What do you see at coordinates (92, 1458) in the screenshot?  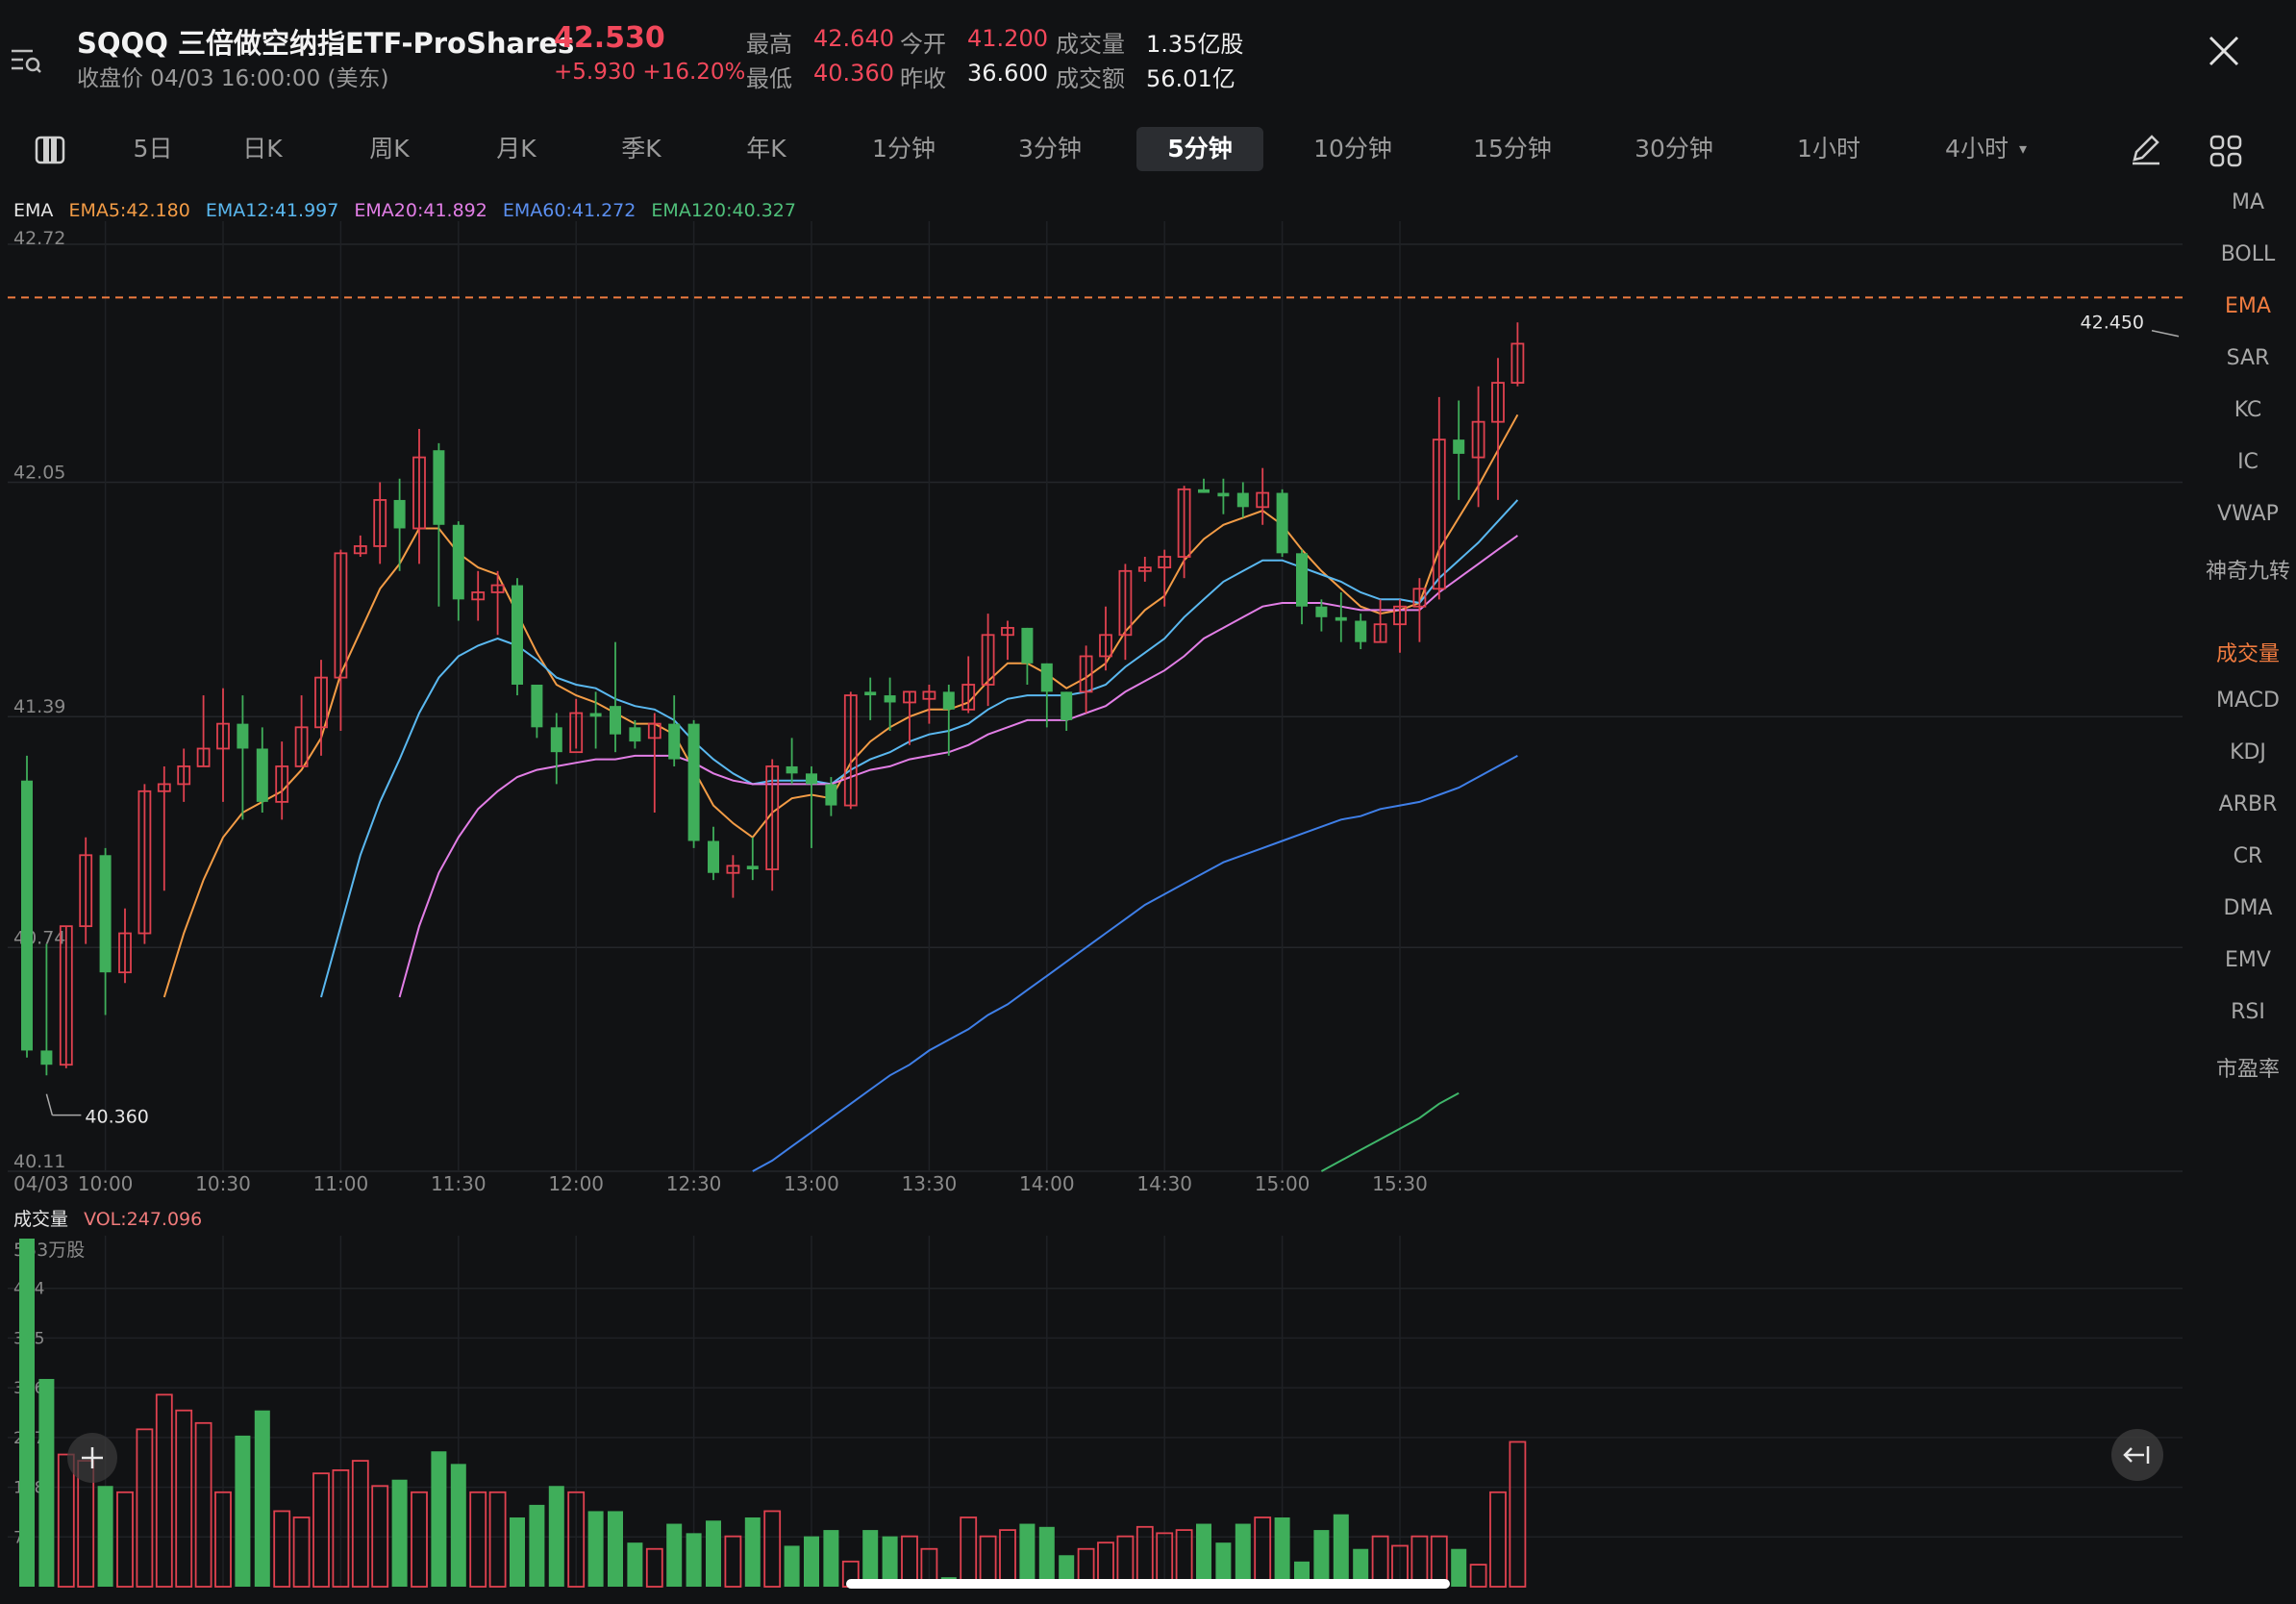 I see `crosshair-button` at bounding box center [92, 1458].